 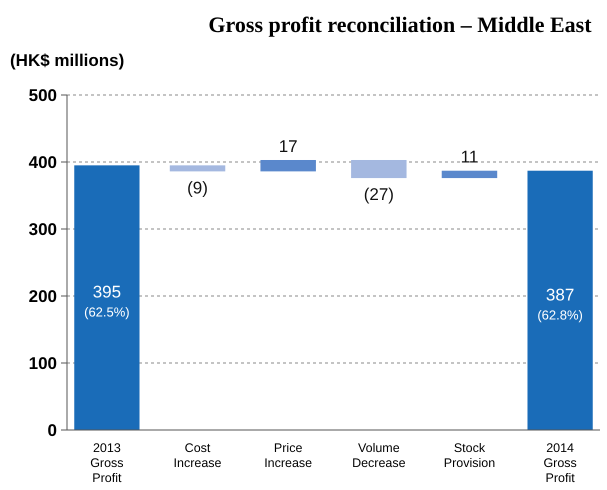 What do you see at coordinates (469, 157) in the screenshot?
I see `data-label: 11` at bounding box center [469, 157].